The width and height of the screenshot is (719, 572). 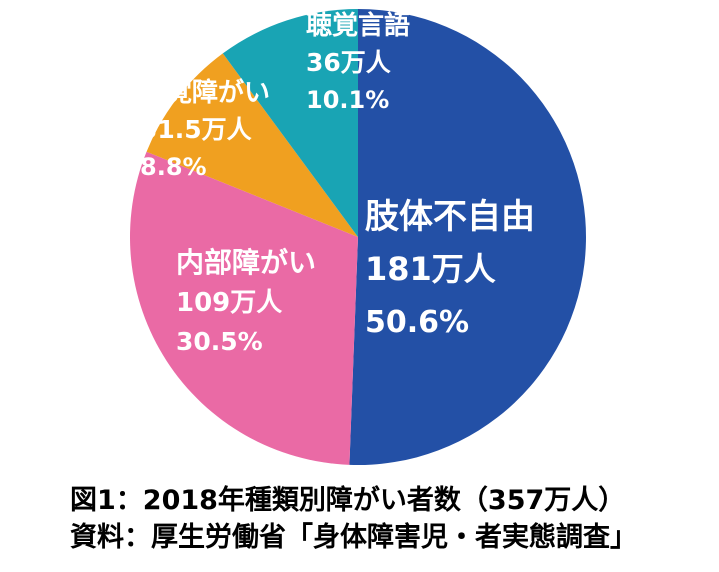 I want to click on slice-label-name-physical-disability: 肢体不自由, so click(x=450, y=217).